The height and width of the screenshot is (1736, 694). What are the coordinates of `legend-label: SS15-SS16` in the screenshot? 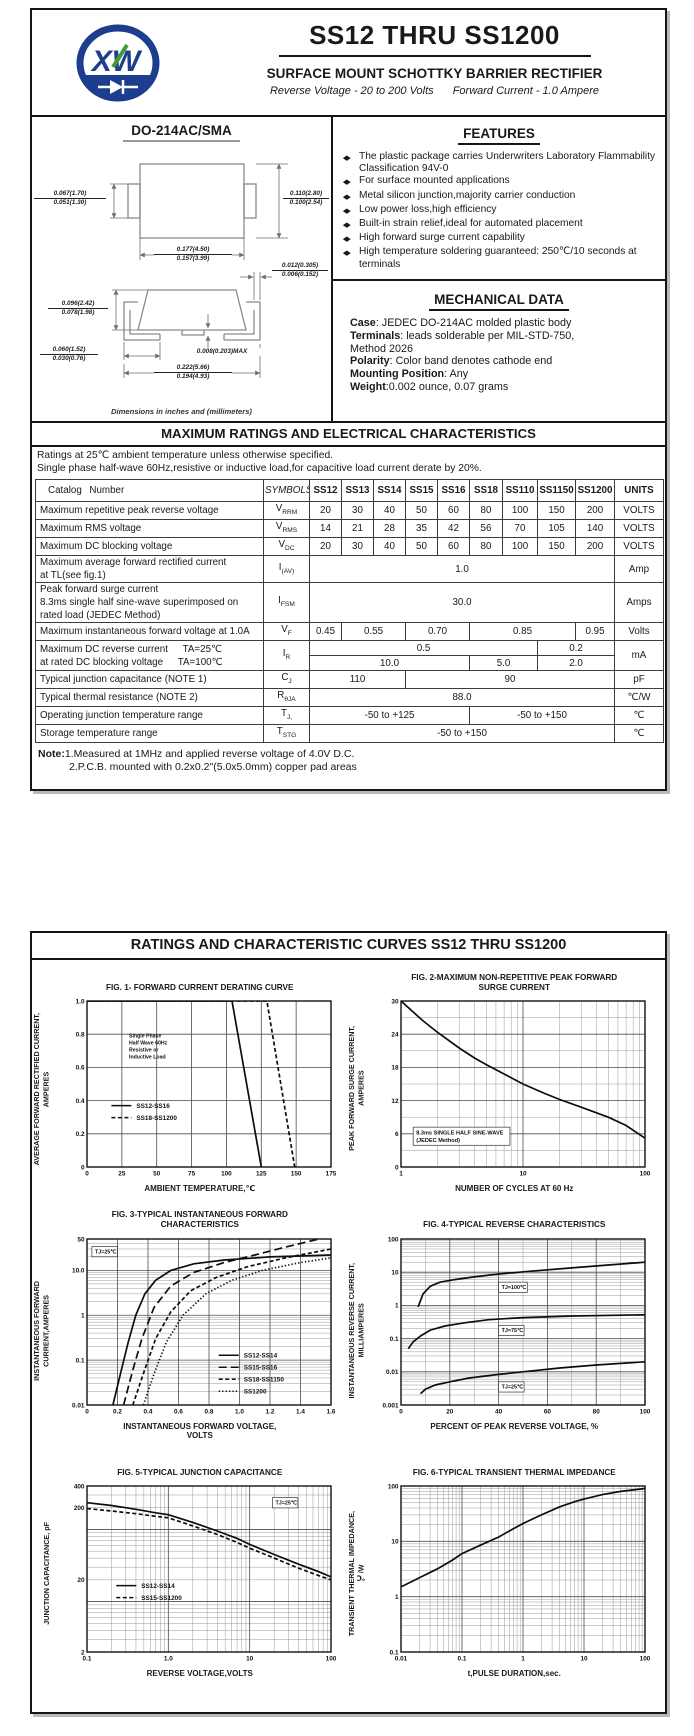 It's located at (261, 1367).